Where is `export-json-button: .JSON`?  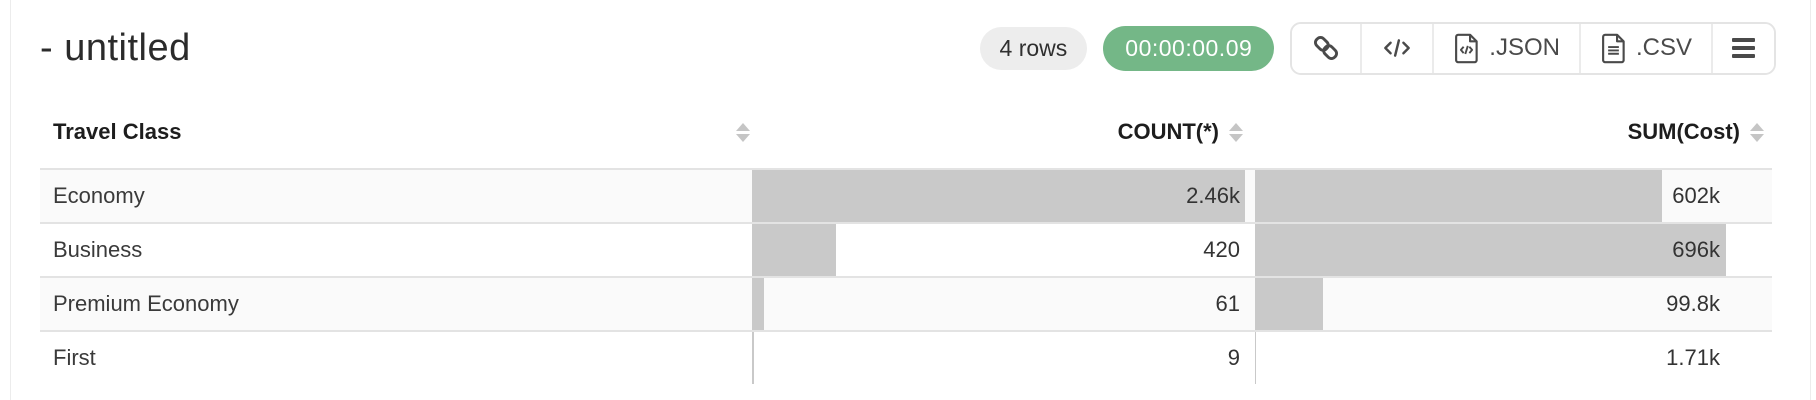 export-json-button: .JSON is located at coordinates (1505, 48).